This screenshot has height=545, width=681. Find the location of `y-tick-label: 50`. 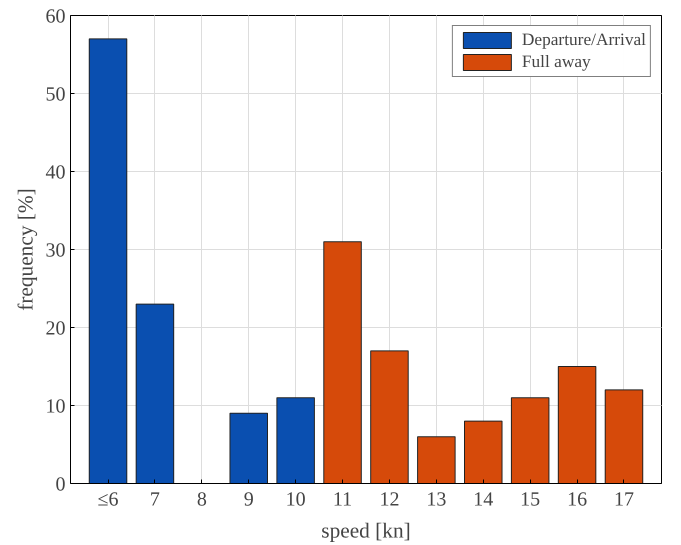

y-tick-label: 50 is located at coordinates (56, 95).